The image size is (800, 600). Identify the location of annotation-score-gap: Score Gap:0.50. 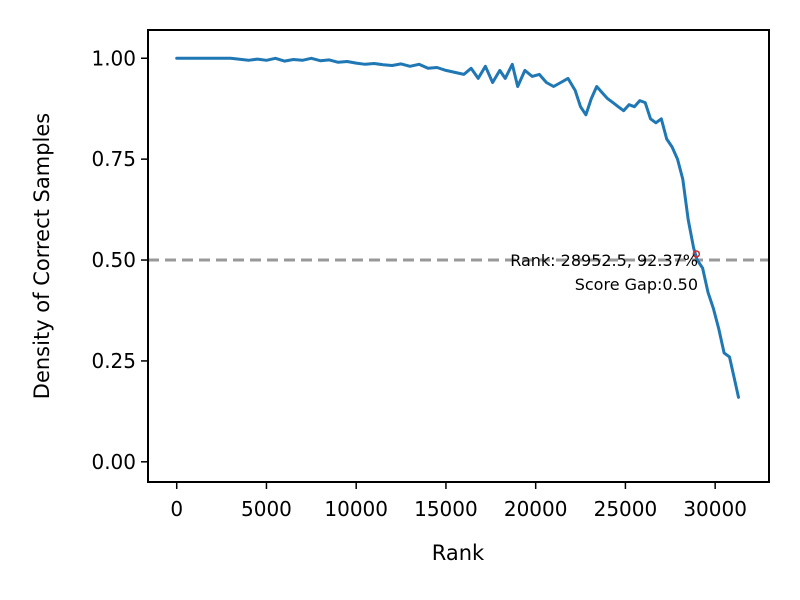
(636, 284).